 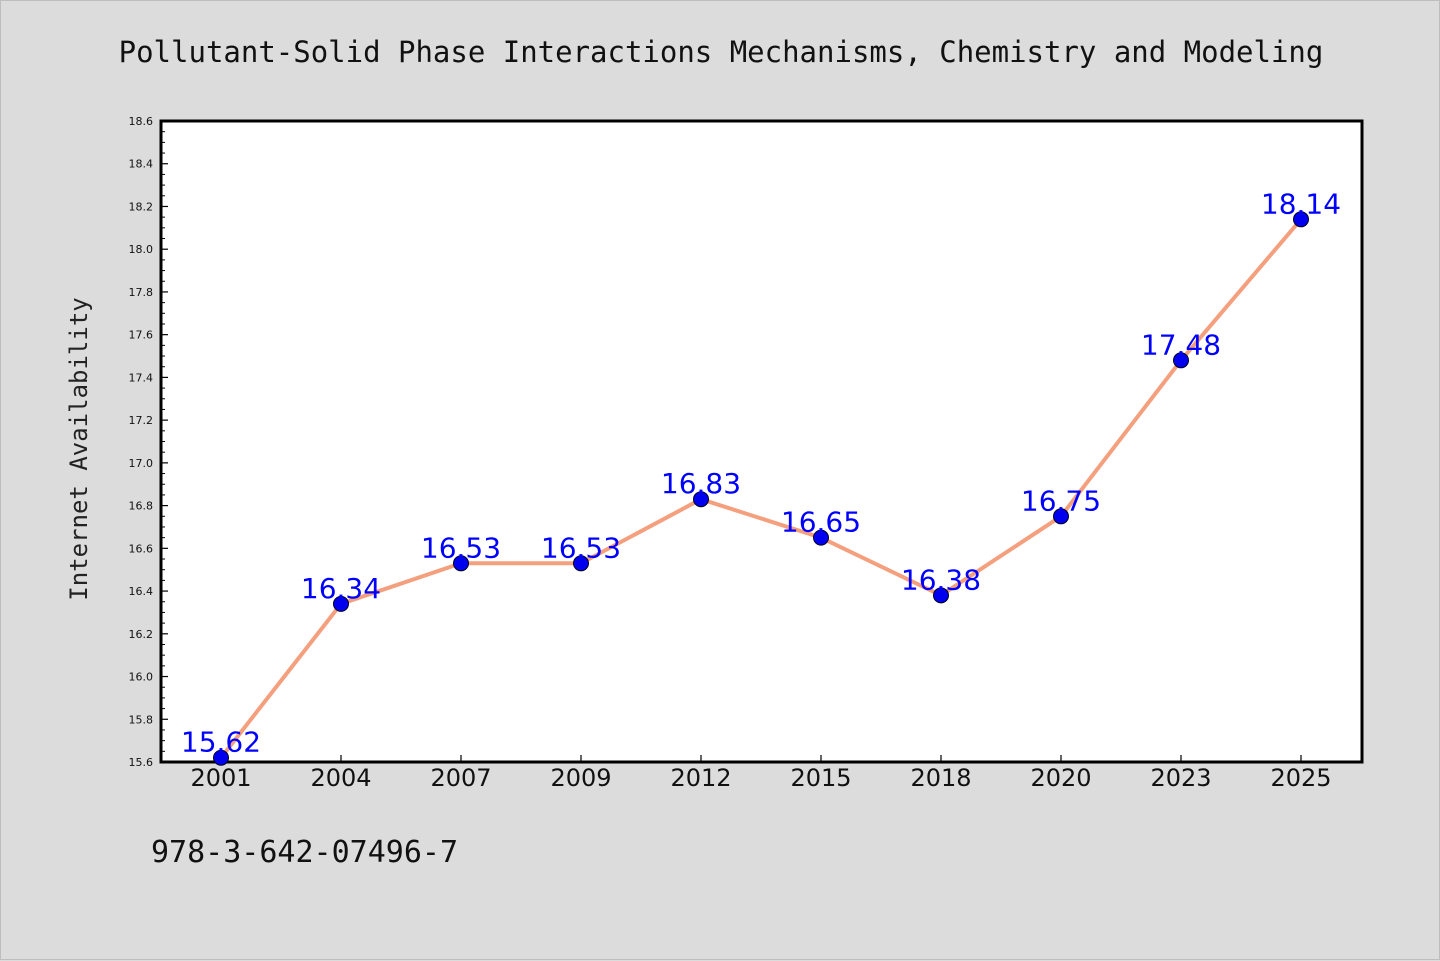 I want to click on x-tick-label: 2023, so click(x=1180, y=778).